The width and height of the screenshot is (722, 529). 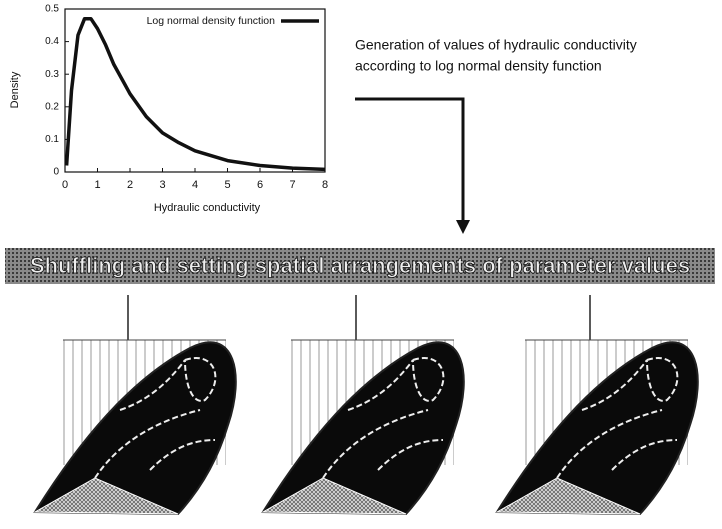 What do you see at coordinates (97, 185) in the screenshot?
I see `x-tick-label: 1` at bounding box center [97, 185].